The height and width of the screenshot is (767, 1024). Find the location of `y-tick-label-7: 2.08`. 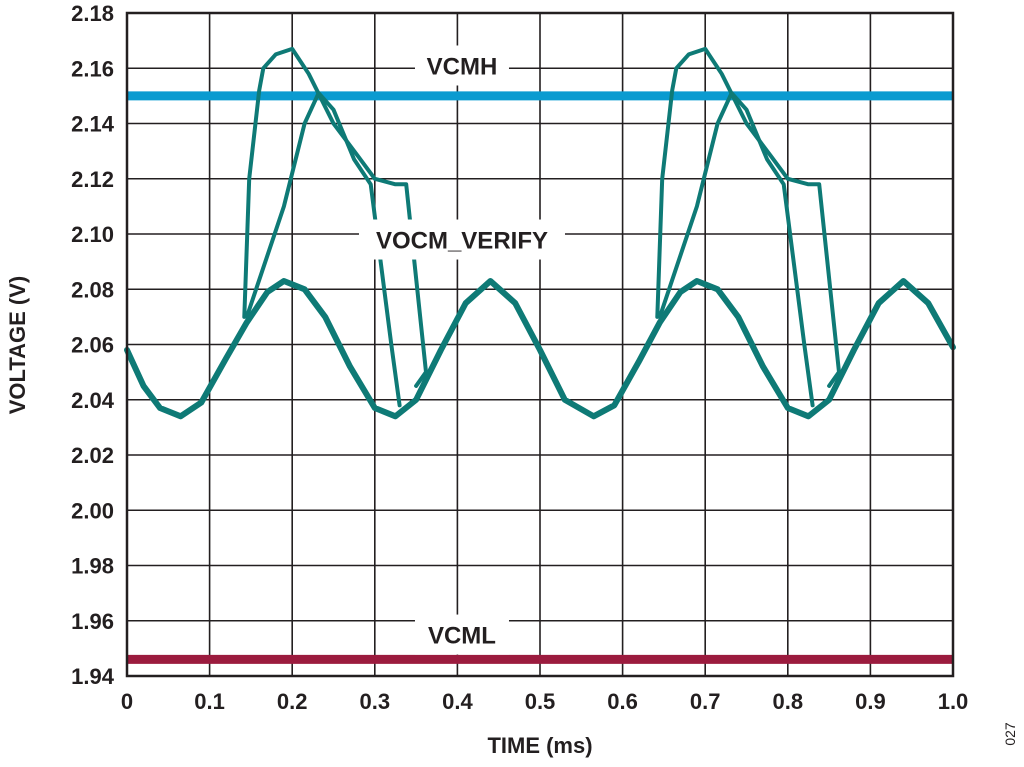

y-tick-label-7: 2.08 is located at coordinates (92, 289).